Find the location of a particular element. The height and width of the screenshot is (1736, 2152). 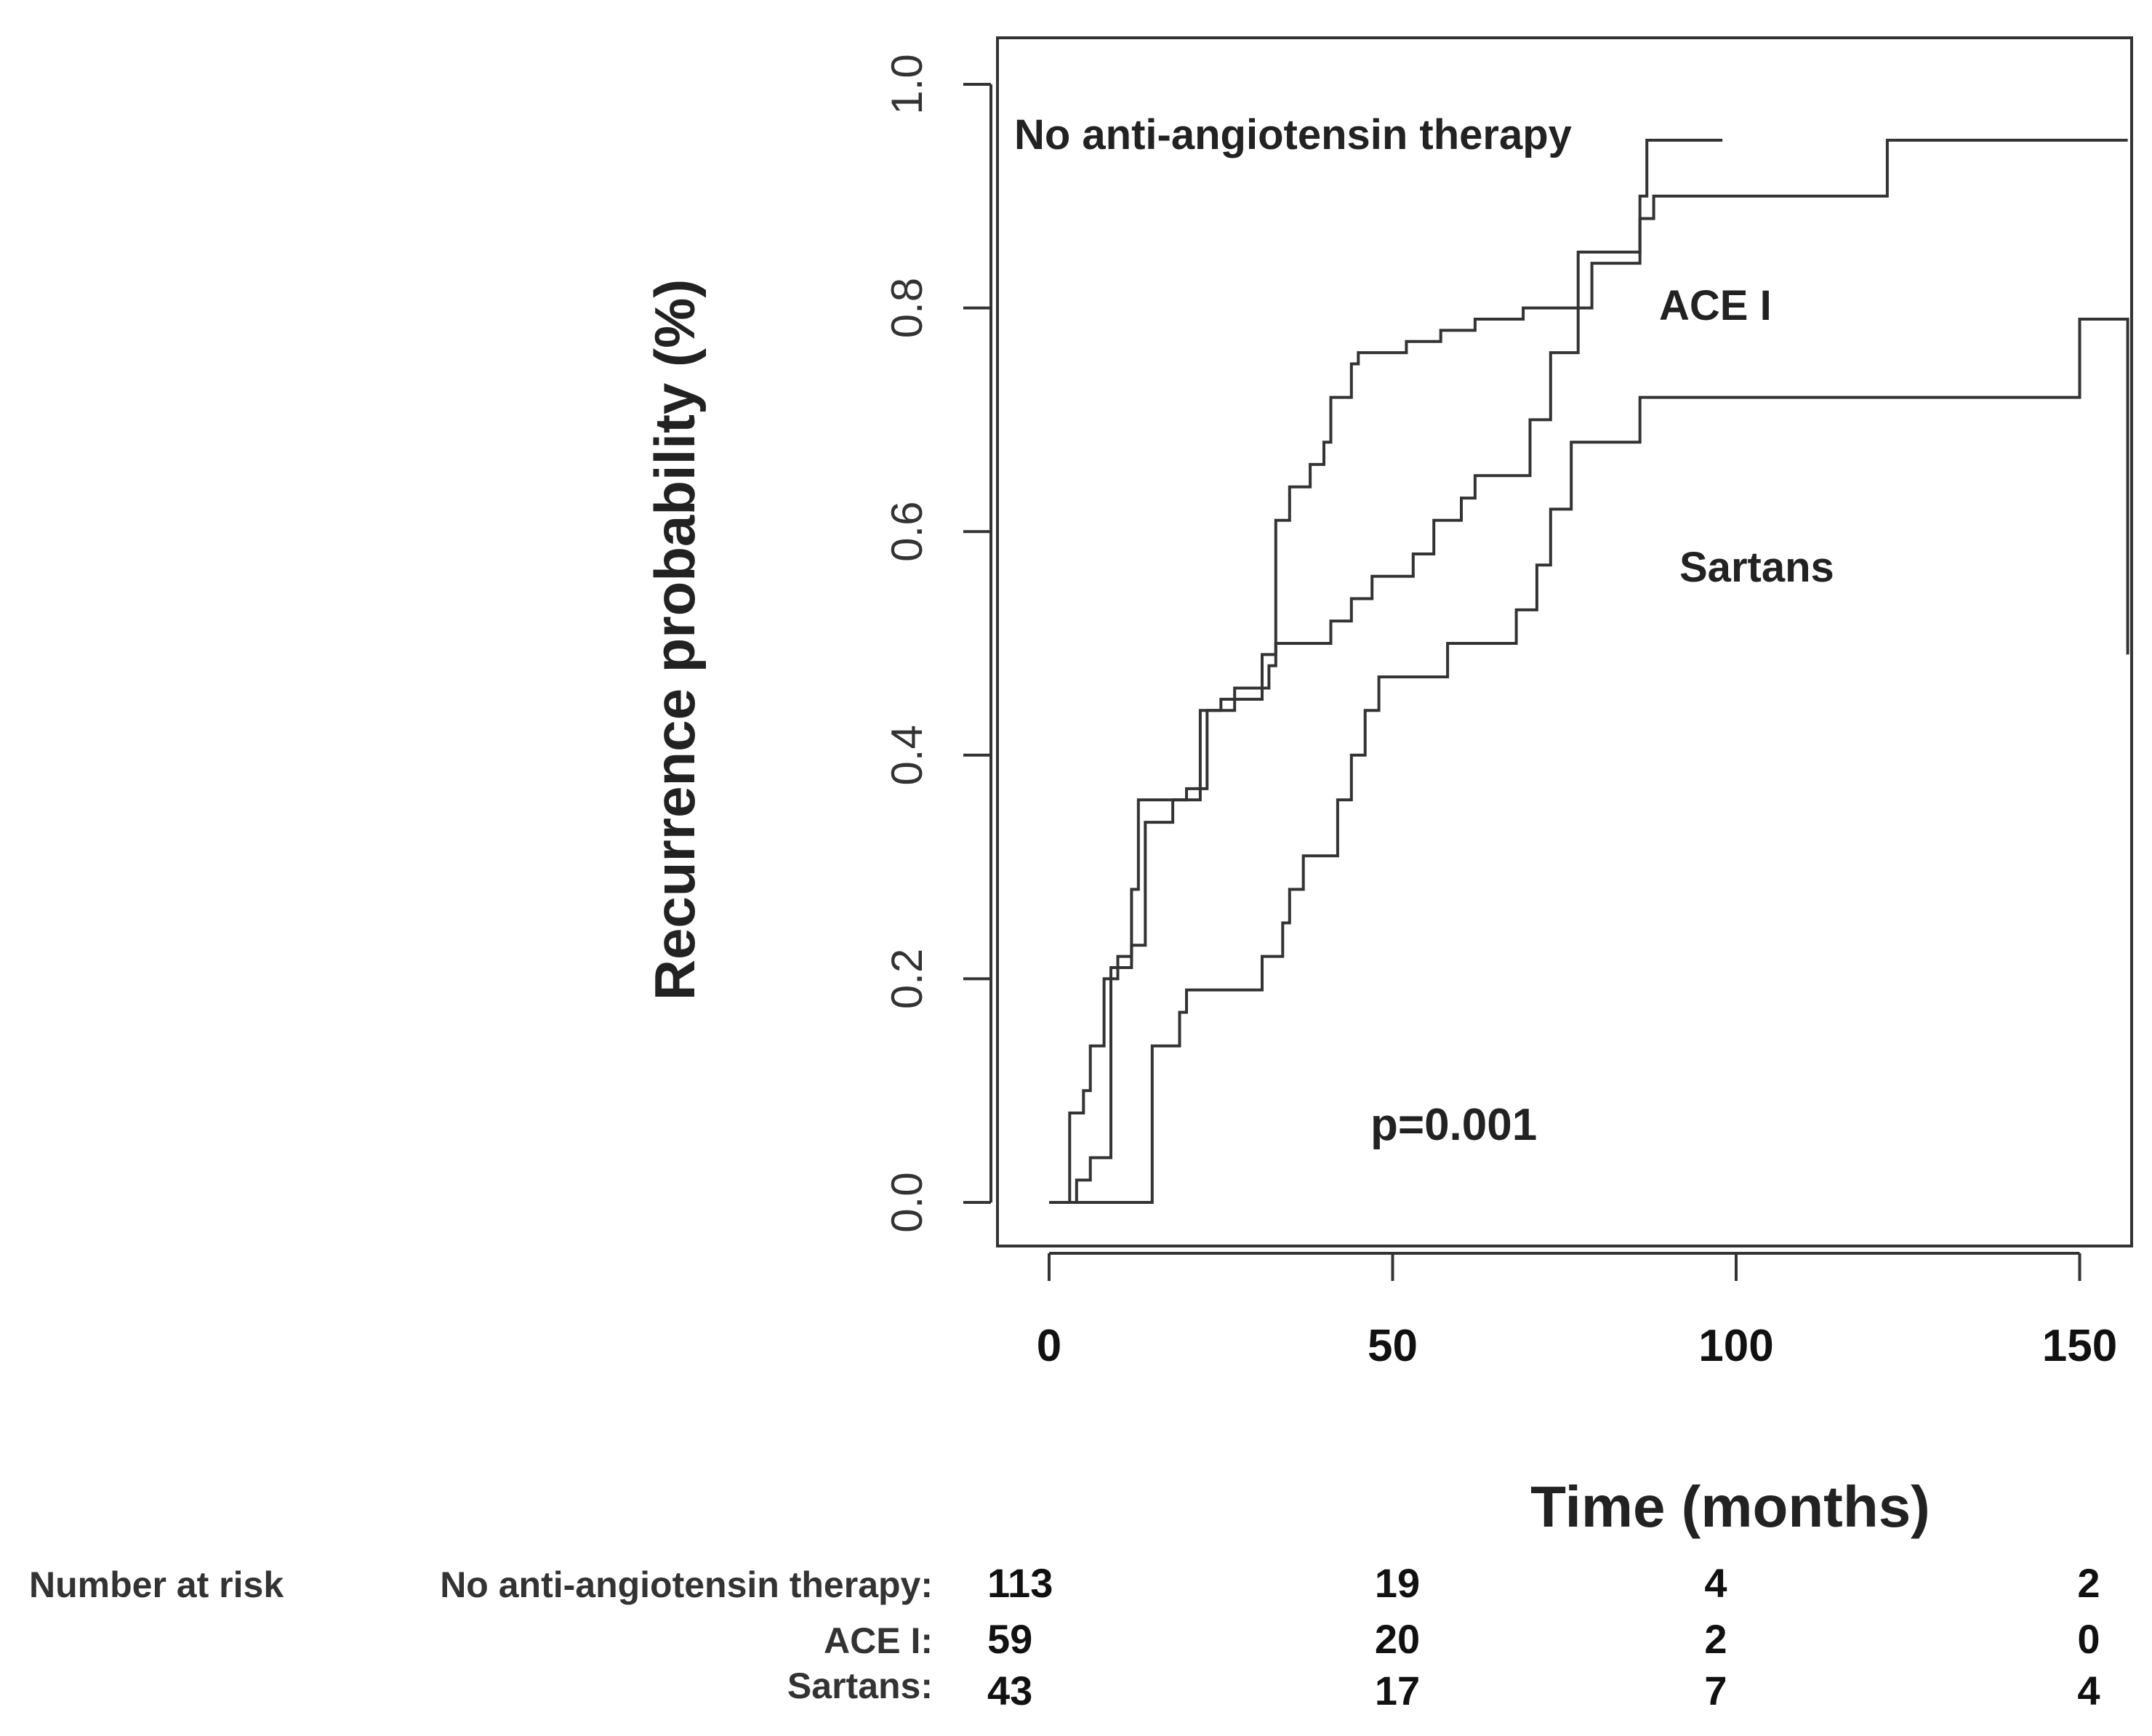

x-axis: 0 50 100 150 is located at coordinates (1577, 1311).